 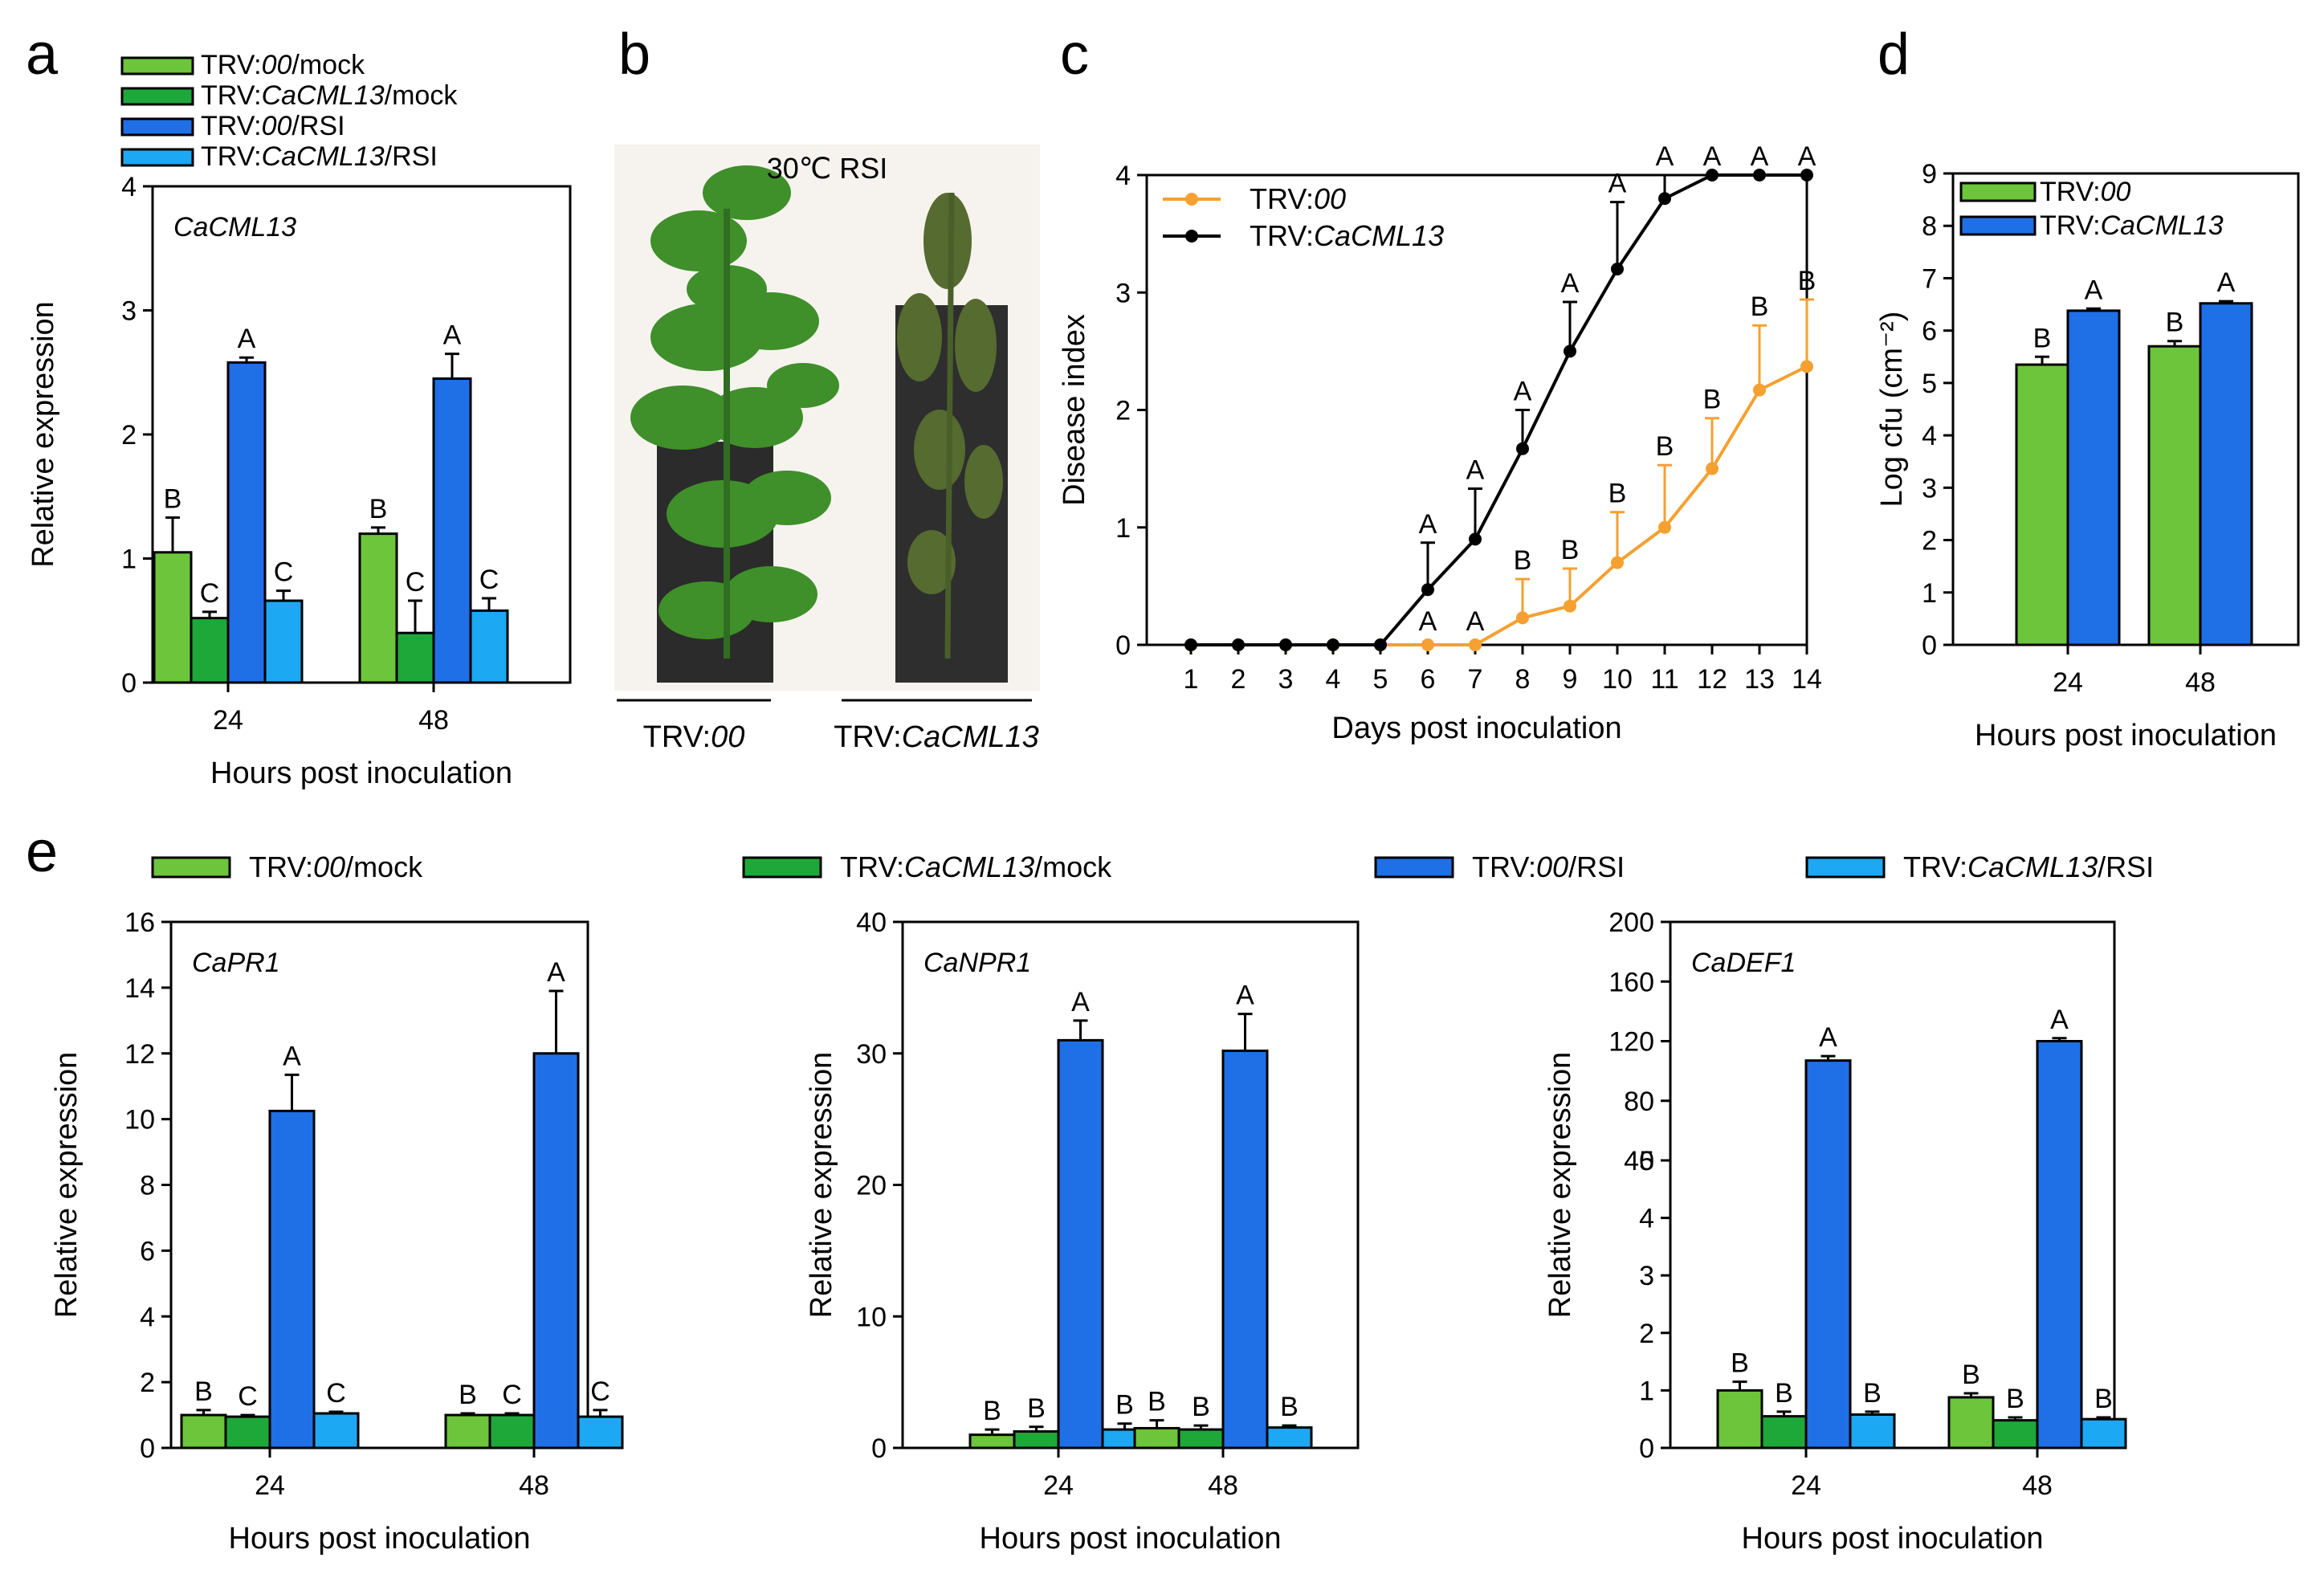 I want to click on gene-title: CaPR1, so click(x=236, y=963).